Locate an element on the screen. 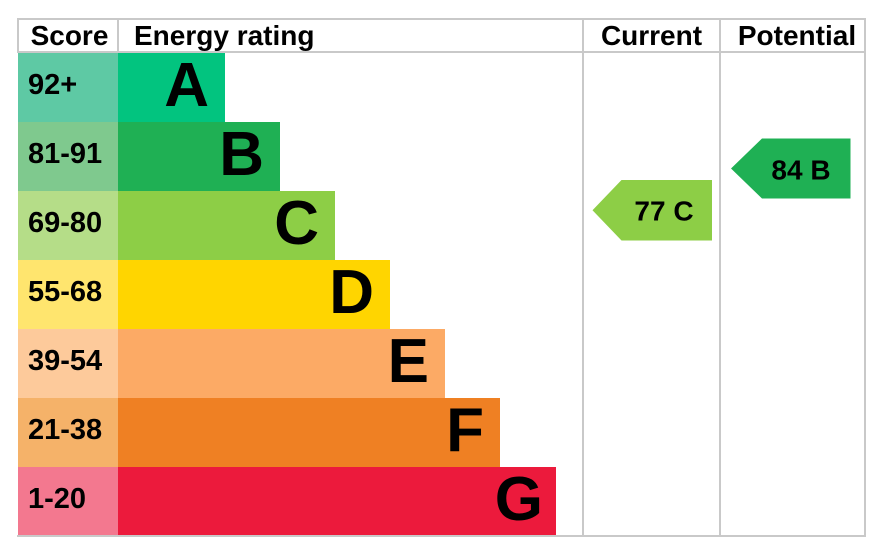 Image resolution: width=886 pixels, height=556 pixels. svg-text: 84 B is located at coordinates (800, 170).